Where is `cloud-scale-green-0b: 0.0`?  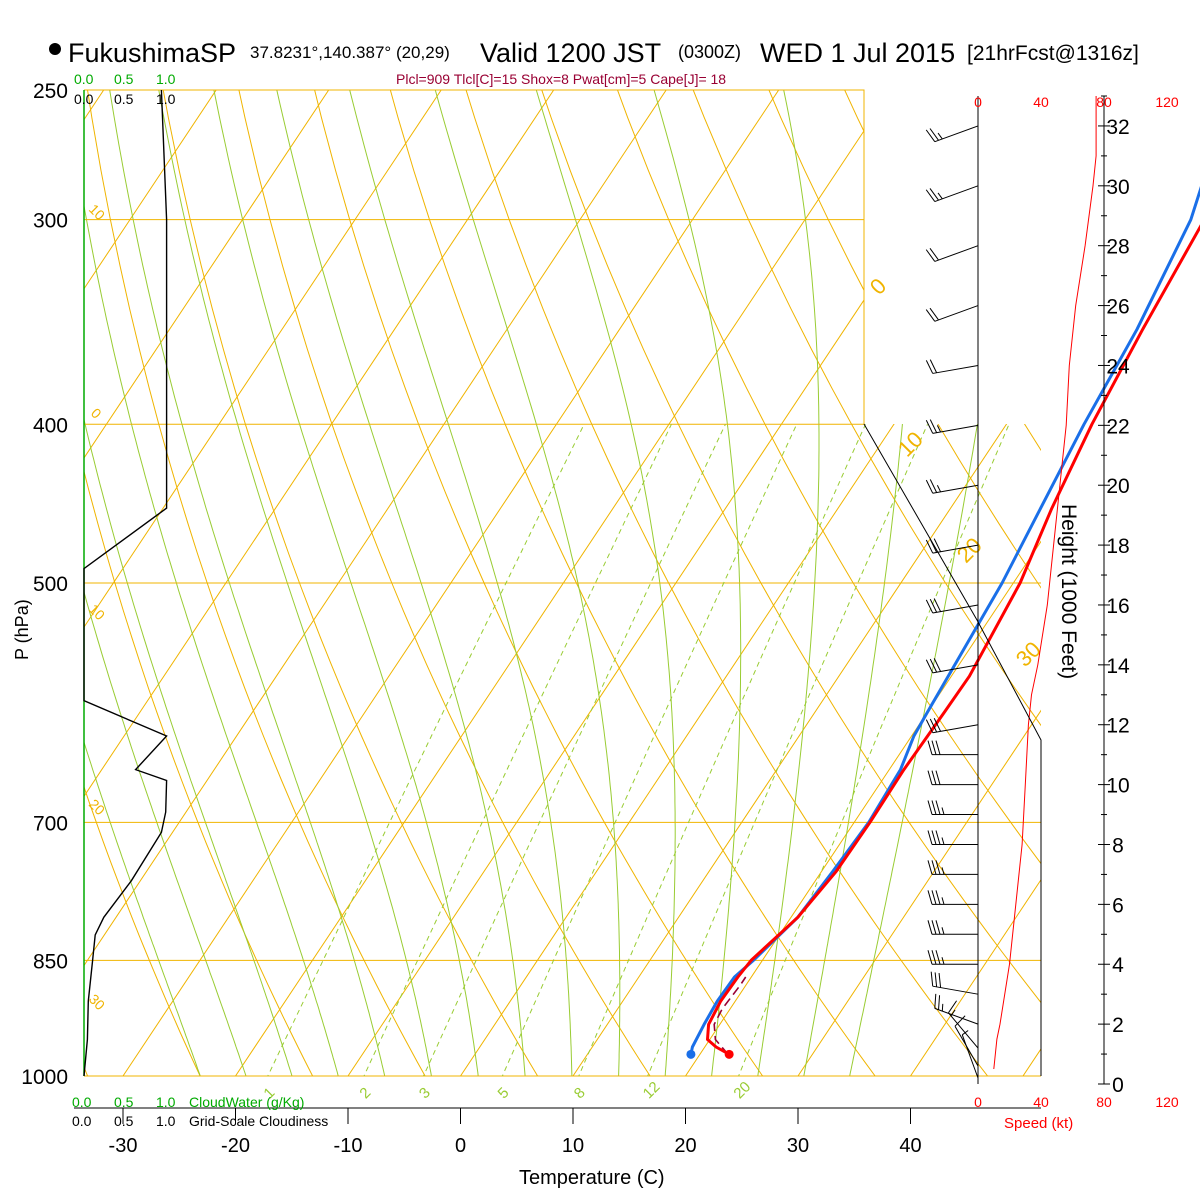 cloud-scale-green-0b: 0.0 is located at coordinates (82, 1102).